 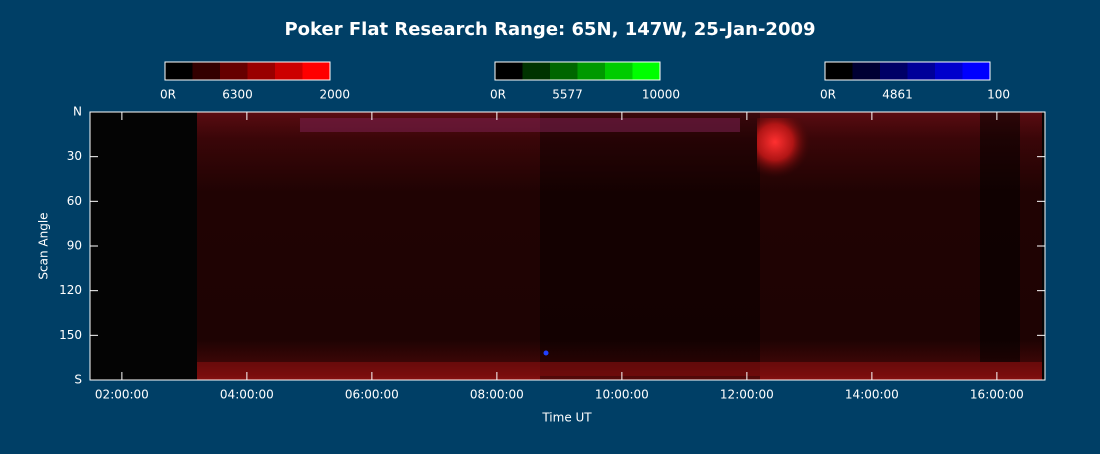 What do you see at coordinates (566, 418) in the screenshot?
I see `x-axis-label: Time UT` at bounding box center [566, 418].